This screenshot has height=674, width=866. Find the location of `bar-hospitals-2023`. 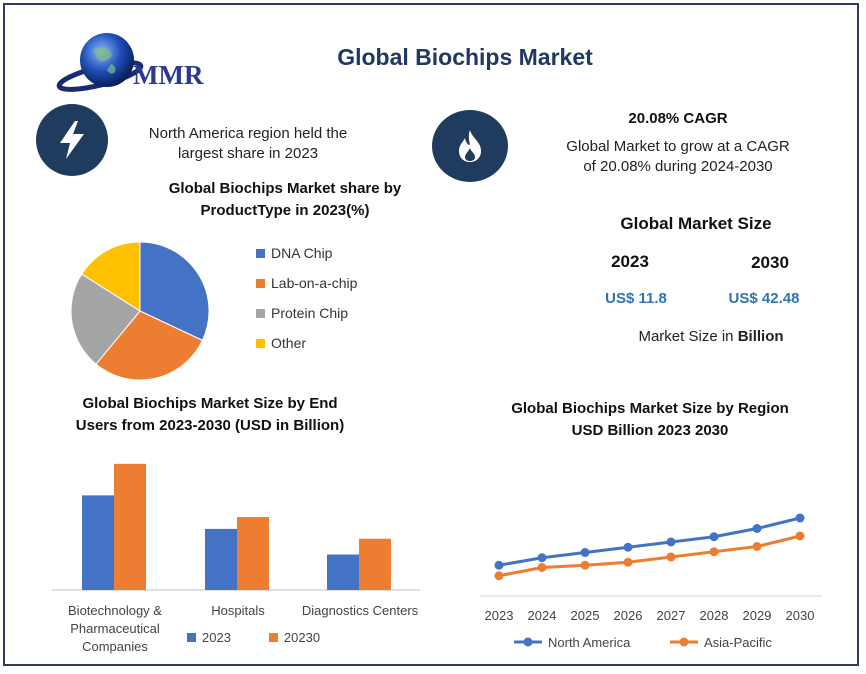

bar-hospitals-2023 is located at coordinates (221, 559).